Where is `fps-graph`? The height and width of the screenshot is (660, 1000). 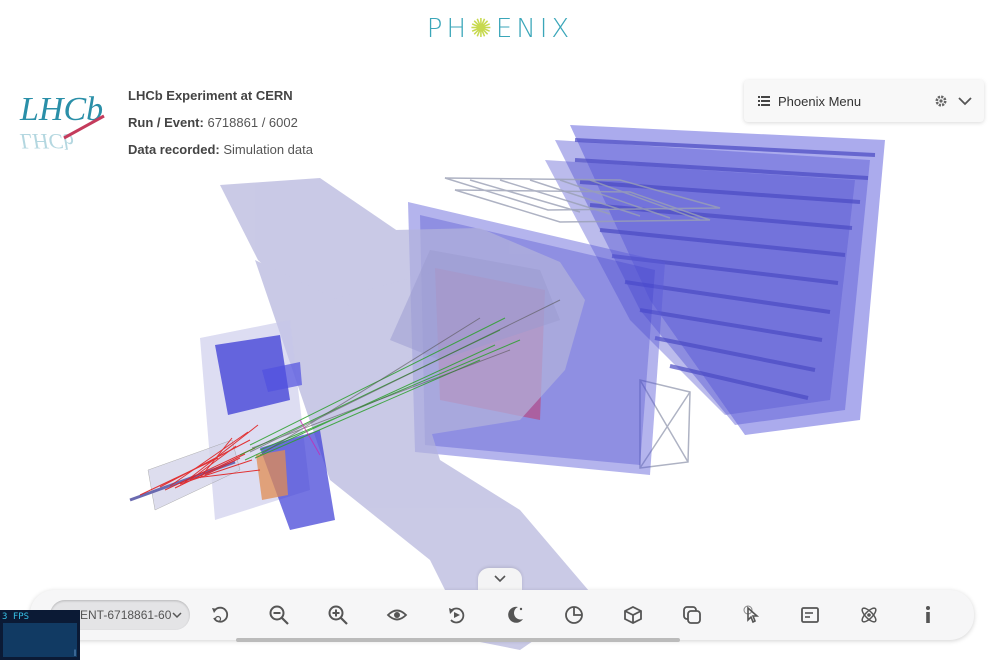 fps-graph is located at coordinates (40, 640).